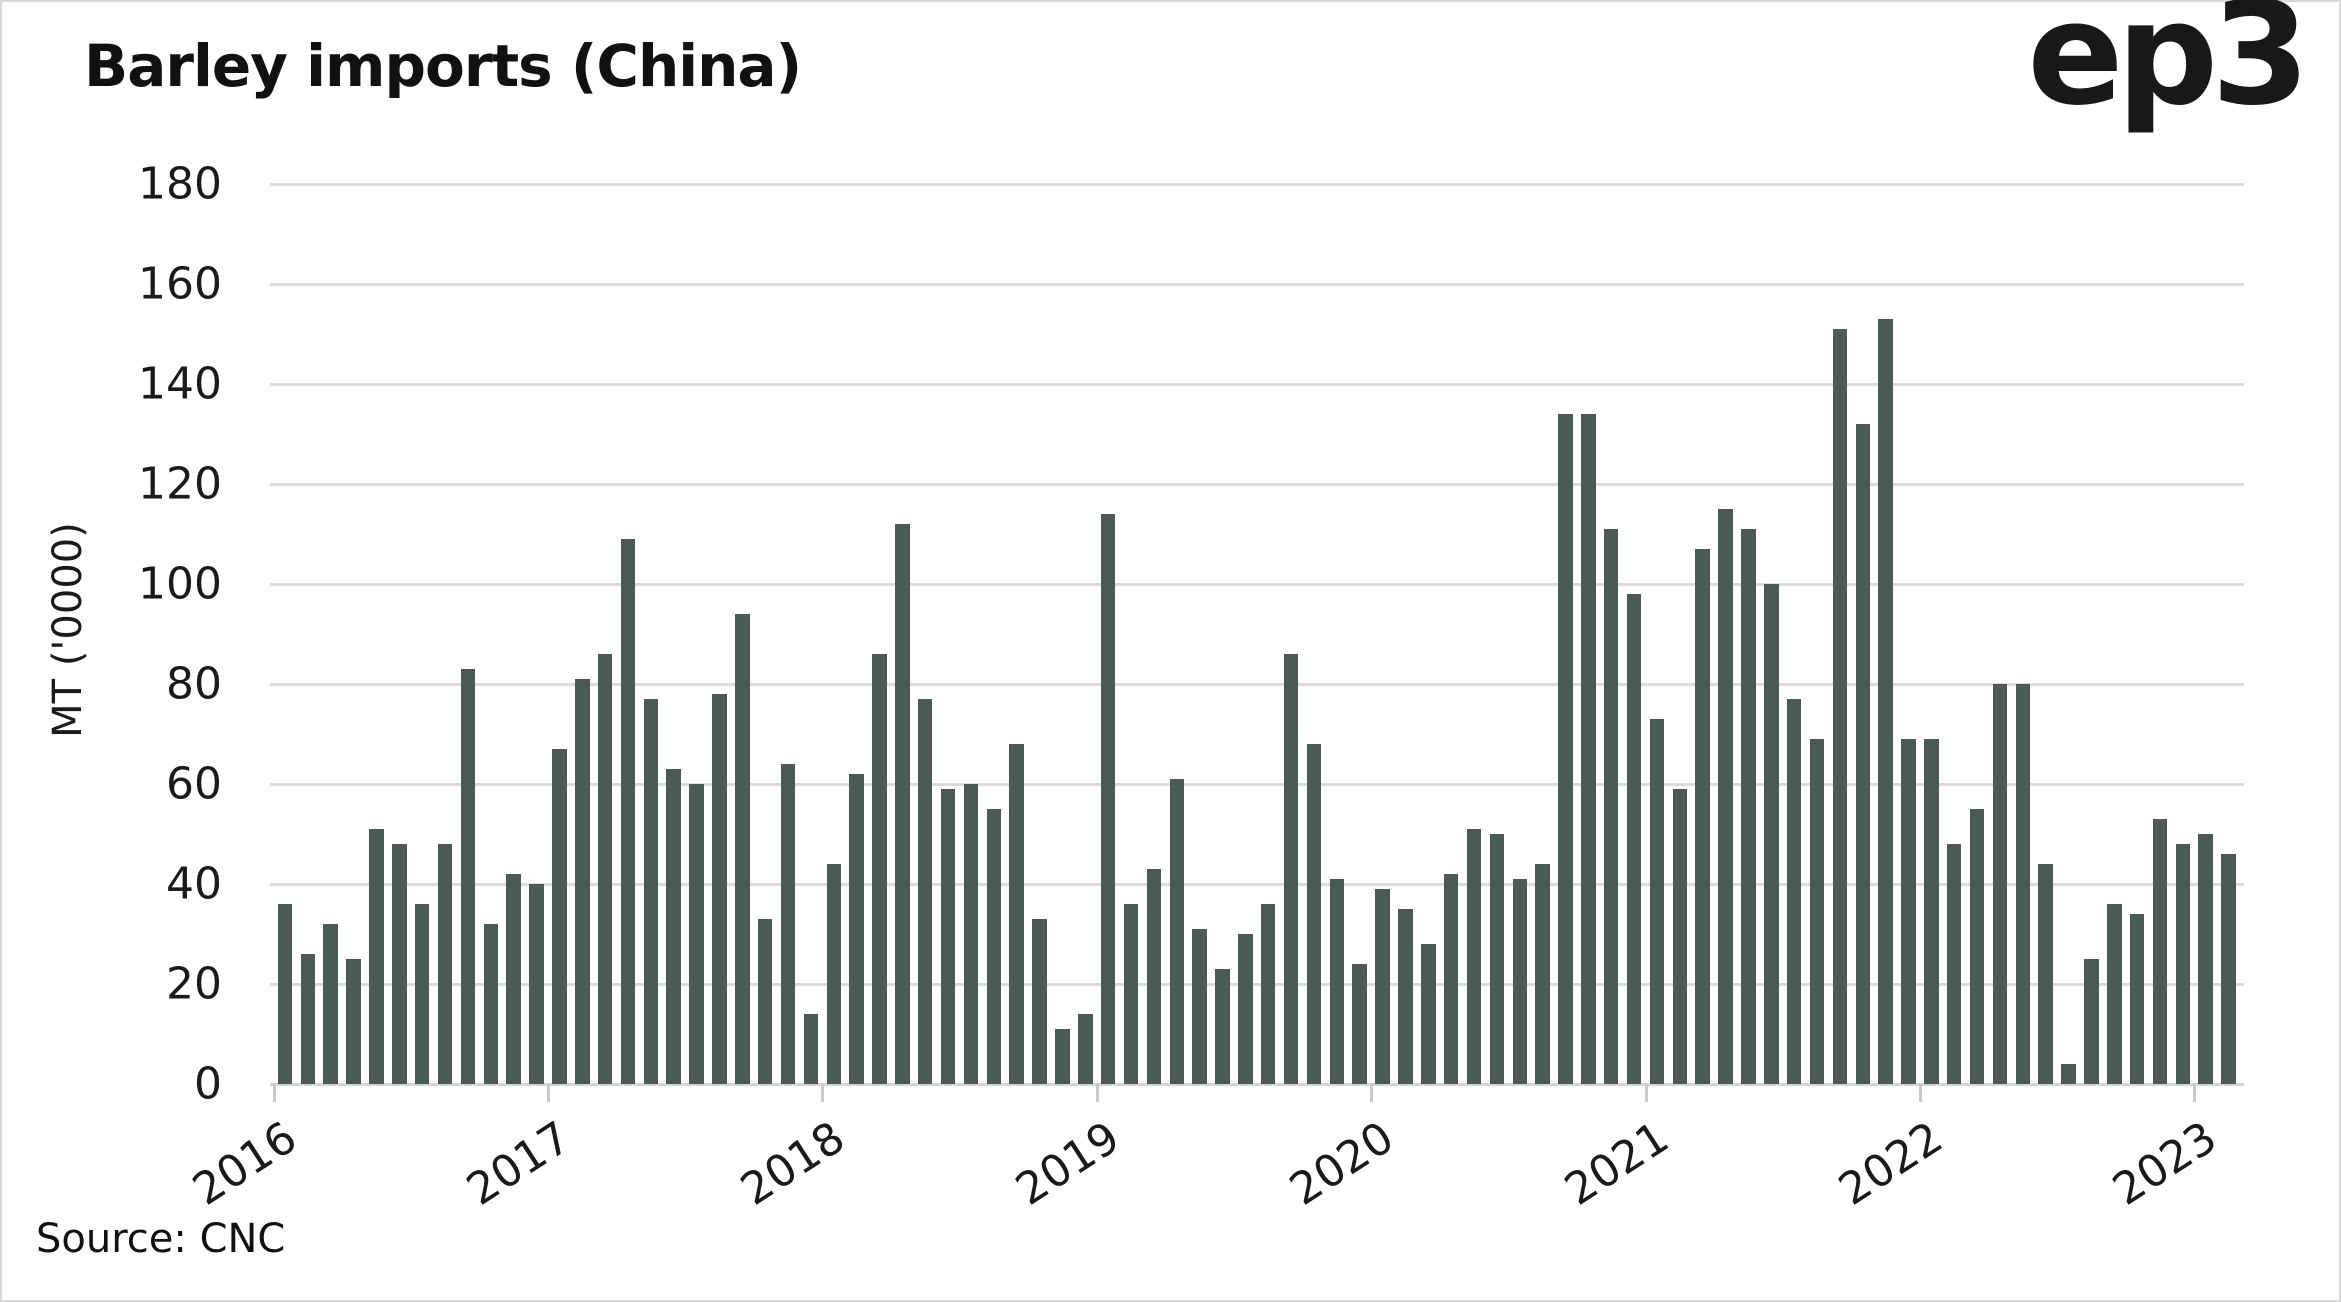 The height and width of the screenshot is (1302, 2341). What do you see at coordinates (161, 1239) in the screenshot?
I see `source-note: Source: CNC` at bounding box center [161, 1239].